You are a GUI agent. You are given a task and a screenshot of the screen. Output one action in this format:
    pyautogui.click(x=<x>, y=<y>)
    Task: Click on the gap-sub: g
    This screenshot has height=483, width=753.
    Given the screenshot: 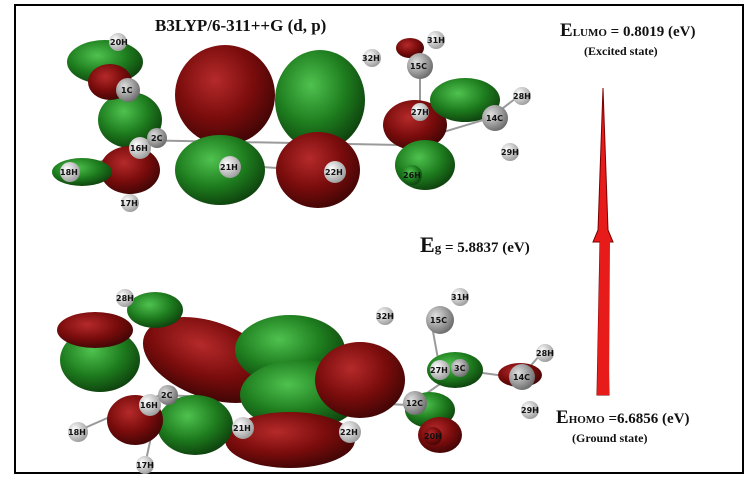 What is the action you would take?
    pyautogui.click(x=438, y=247)
    